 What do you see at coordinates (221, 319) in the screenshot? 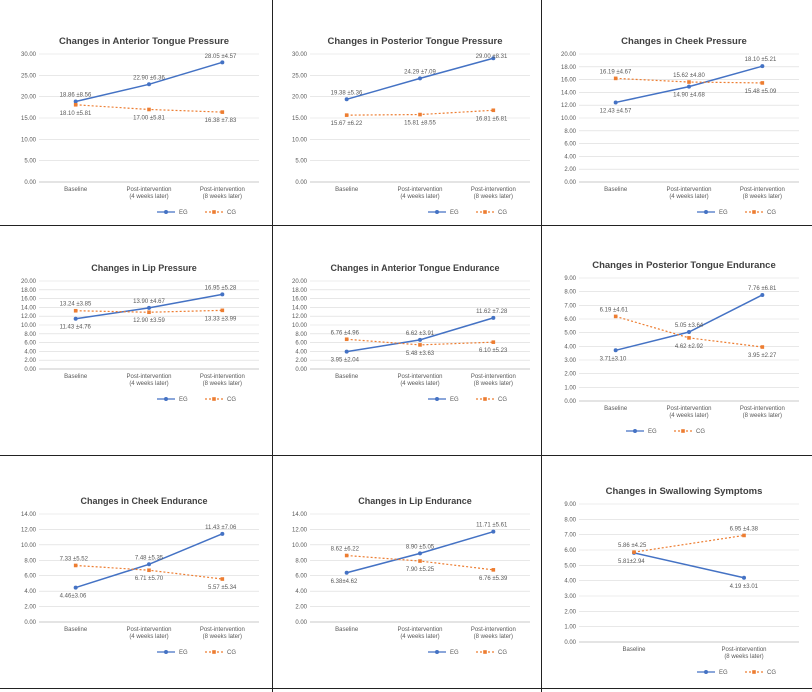
I see `data-label-cg: 13.33 ±3.99` at bounding box center [221, 319].